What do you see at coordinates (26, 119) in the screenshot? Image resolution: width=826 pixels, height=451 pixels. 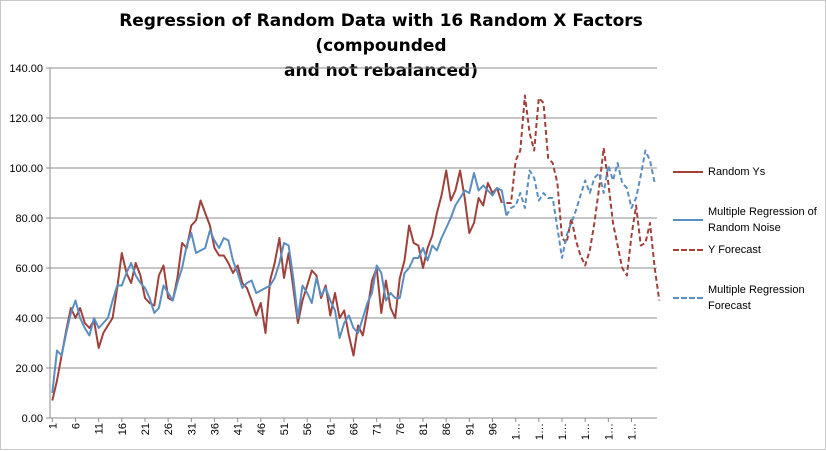 I see `y-tick-label: 120.00` at bounding box center [26, 119].